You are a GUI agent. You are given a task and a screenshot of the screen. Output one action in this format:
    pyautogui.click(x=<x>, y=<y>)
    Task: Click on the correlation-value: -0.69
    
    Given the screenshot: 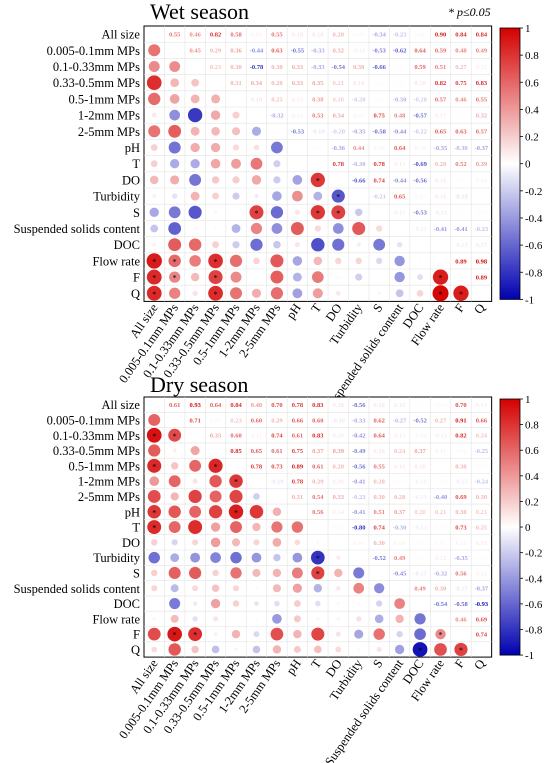 What is the action you would take?
    pyautogui.click(x=420, y=164)
    